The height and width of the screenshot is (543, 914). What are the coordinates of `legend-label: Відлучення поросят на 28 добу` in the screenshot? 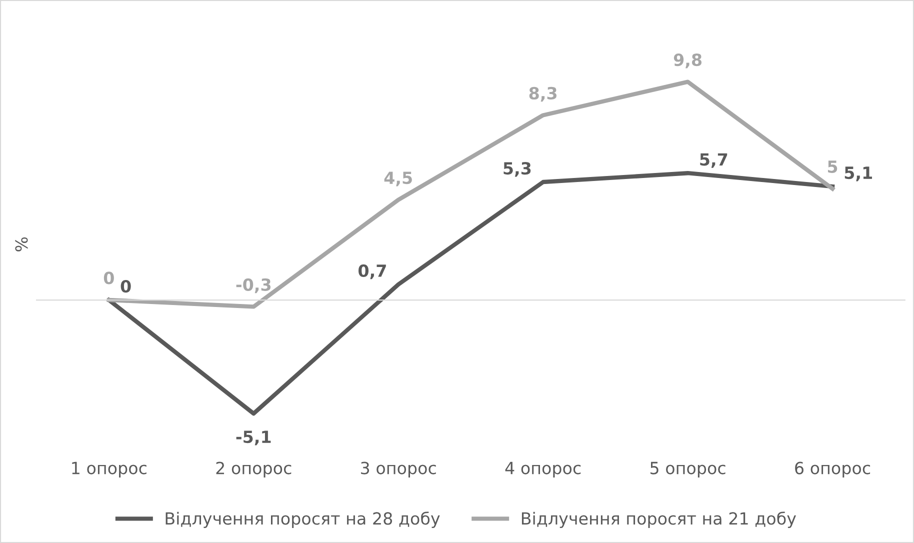 It's located at (303, 520).